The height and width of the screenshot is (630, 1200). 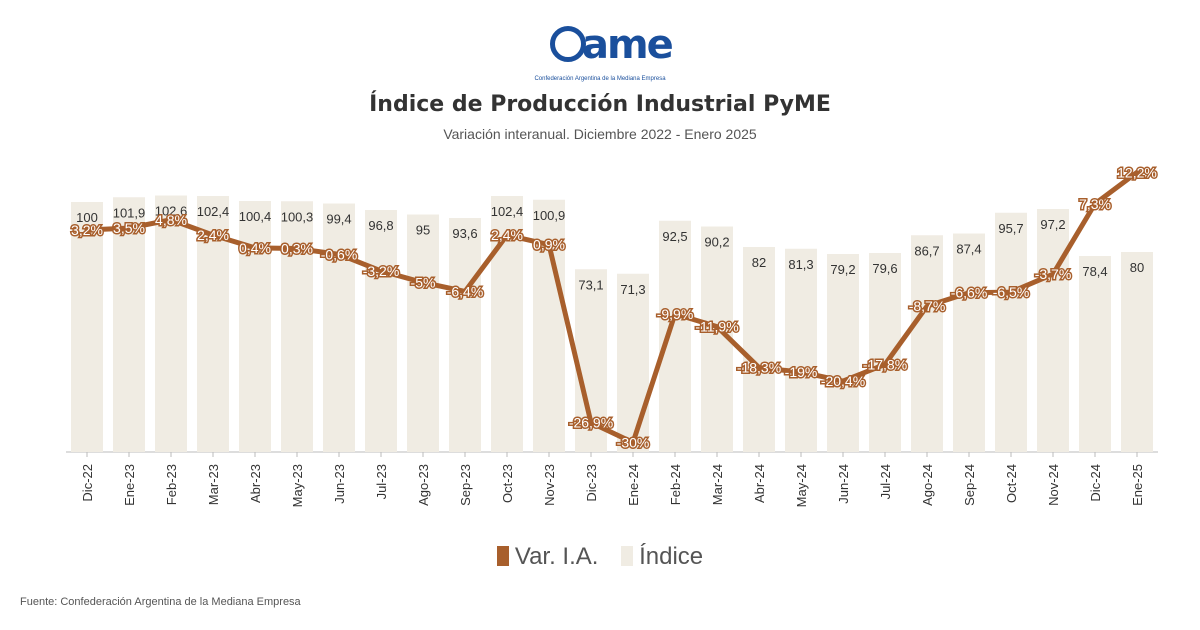 I want to click on x-tick-label: Dic-23, so click(x=591, y=483).